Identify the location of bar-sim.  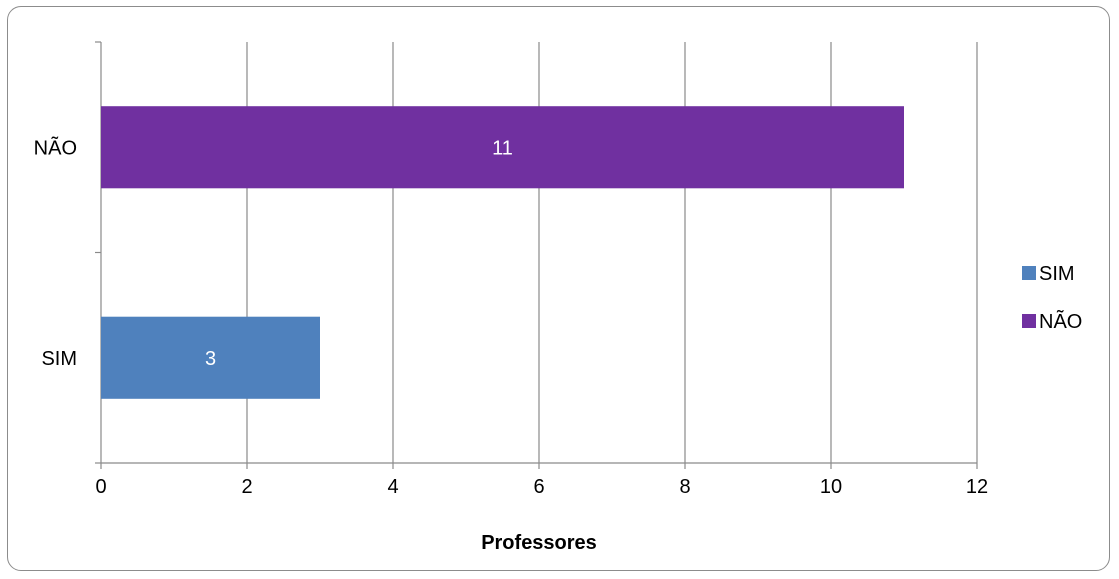
(210, 357).